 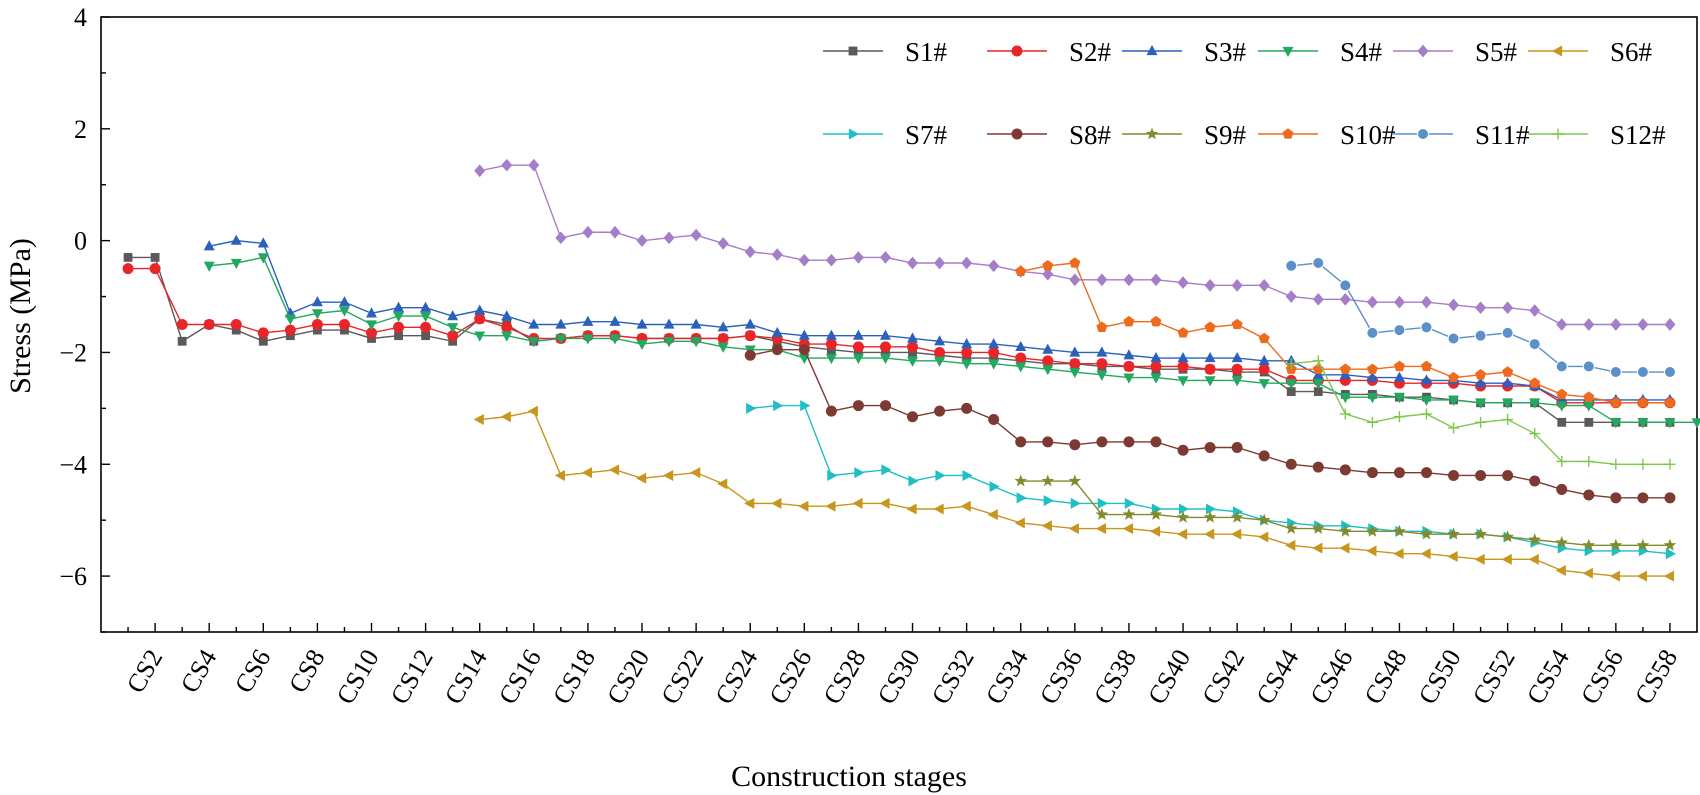 What do you see at coordinates (1007, 677) in the screenshot?
I see `x-tick-label: CS34` at bounding box center [1007, 677].